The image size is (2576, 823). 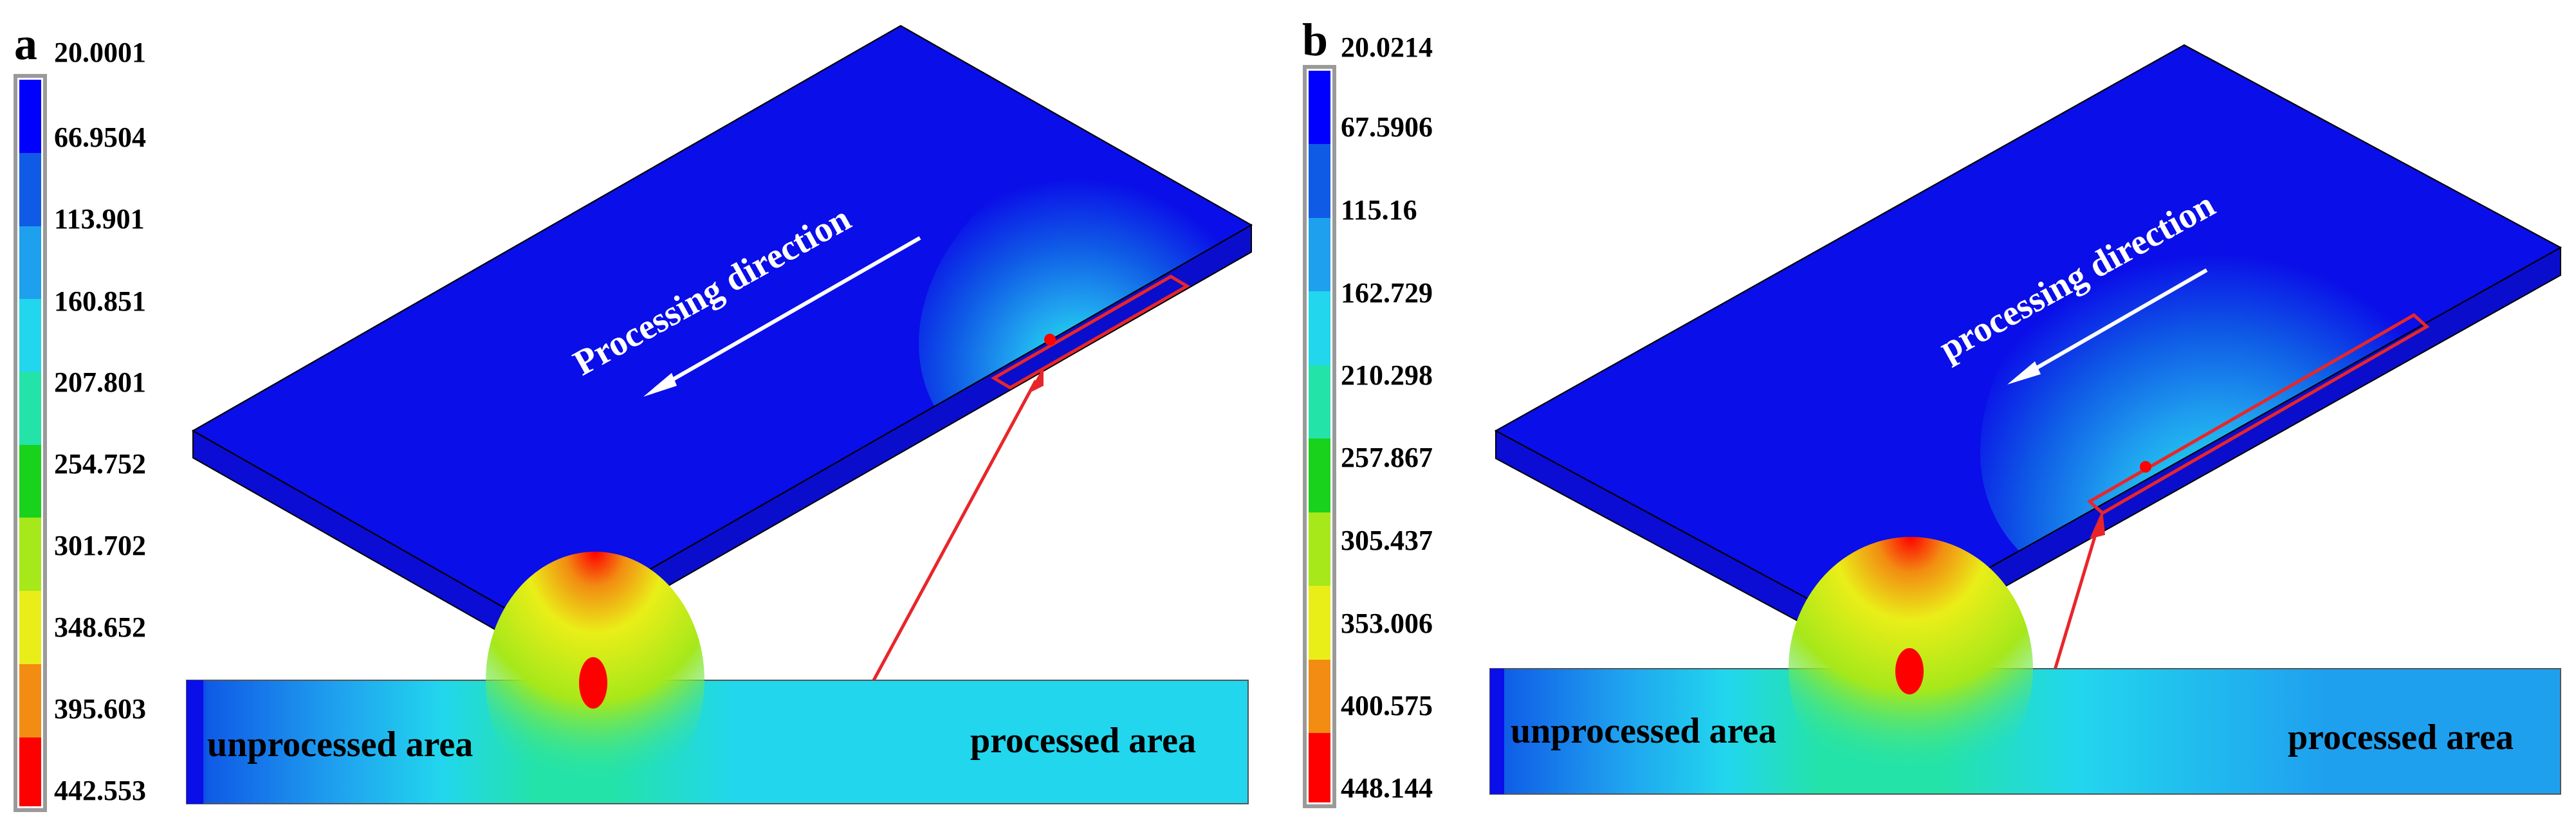 What do you see at coordinates (100, 464) in the screenshot?
I see `legend-label: 254.752` at bounding box center [100, 464].